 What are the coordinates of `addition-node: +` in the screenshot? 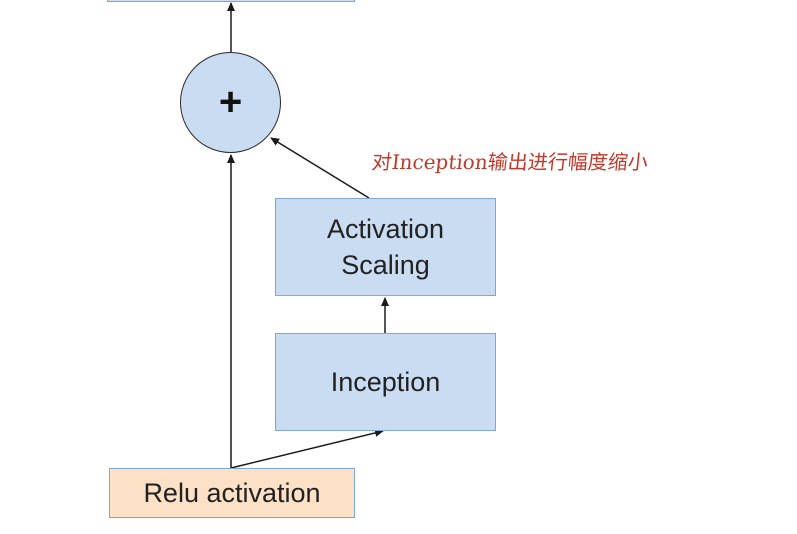 It's located at (230, 102).